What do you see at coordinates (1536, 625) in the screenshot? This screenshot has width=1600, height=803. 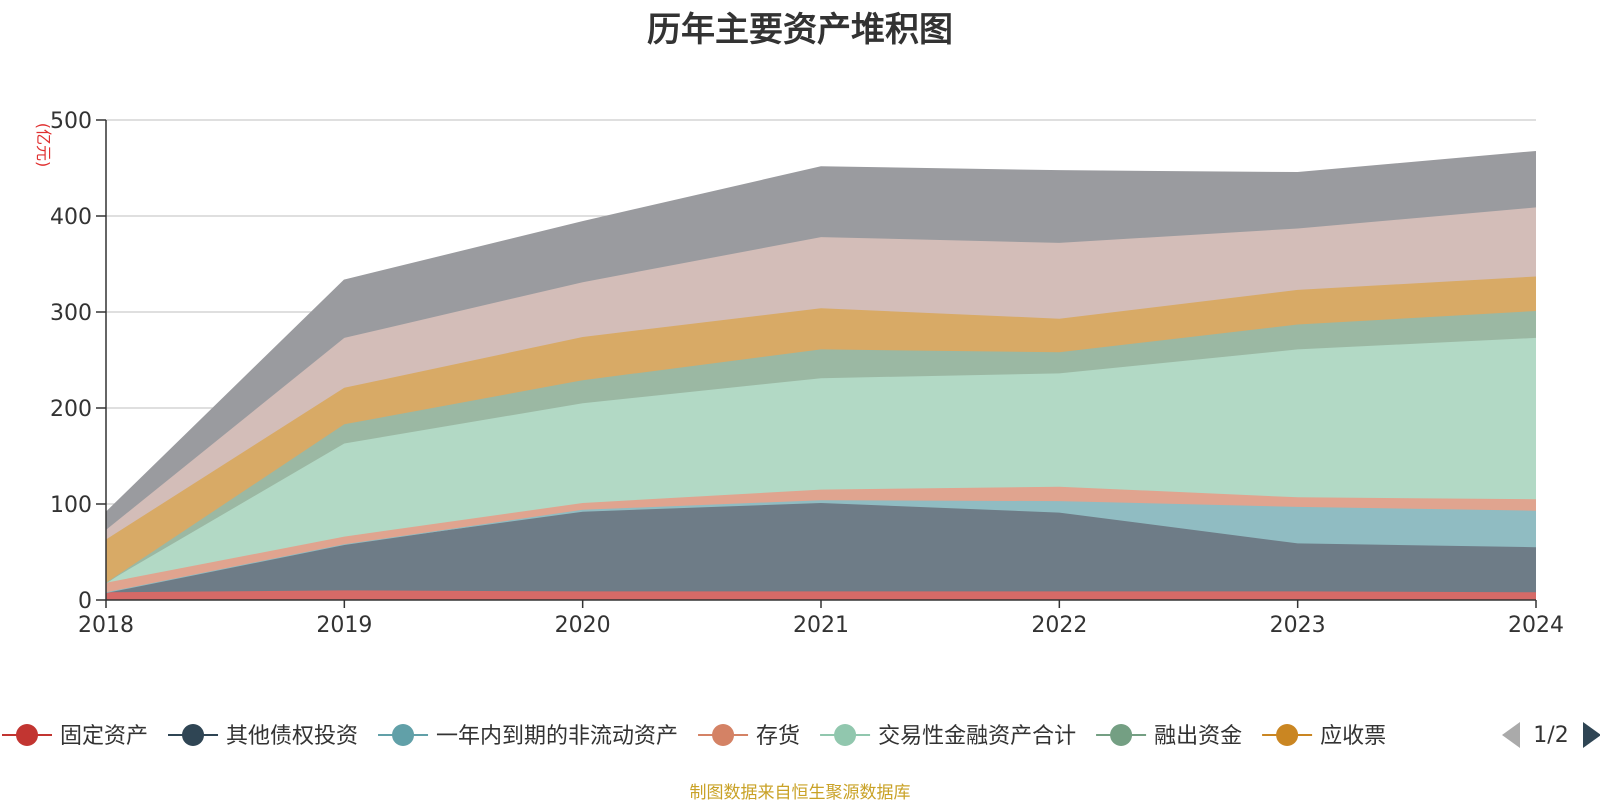 I see `x-tick-label: 2024` at bounding box center [1536, 625].